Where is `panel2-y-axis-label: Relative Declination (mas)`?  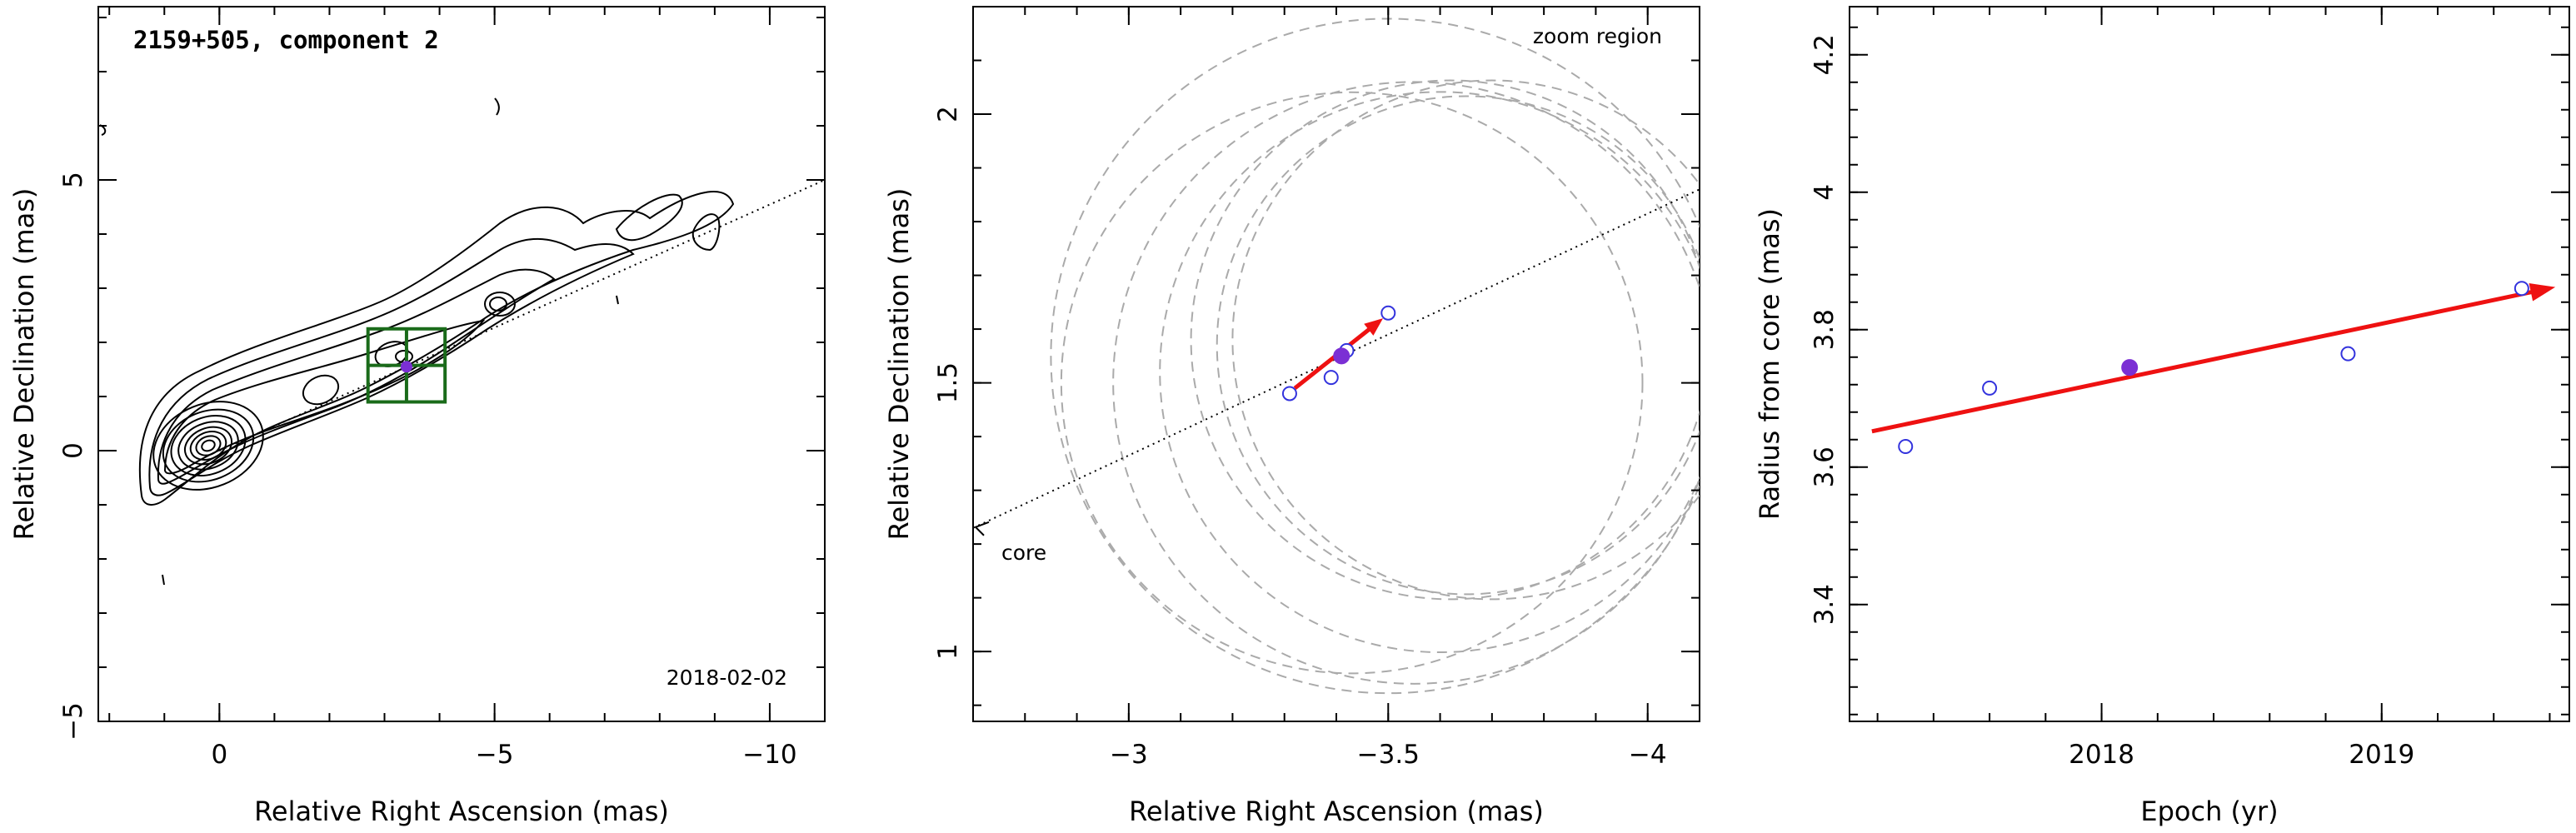
panel2-y-axis-label: Relative Declination (mas) is located at coordinates (899, 364).